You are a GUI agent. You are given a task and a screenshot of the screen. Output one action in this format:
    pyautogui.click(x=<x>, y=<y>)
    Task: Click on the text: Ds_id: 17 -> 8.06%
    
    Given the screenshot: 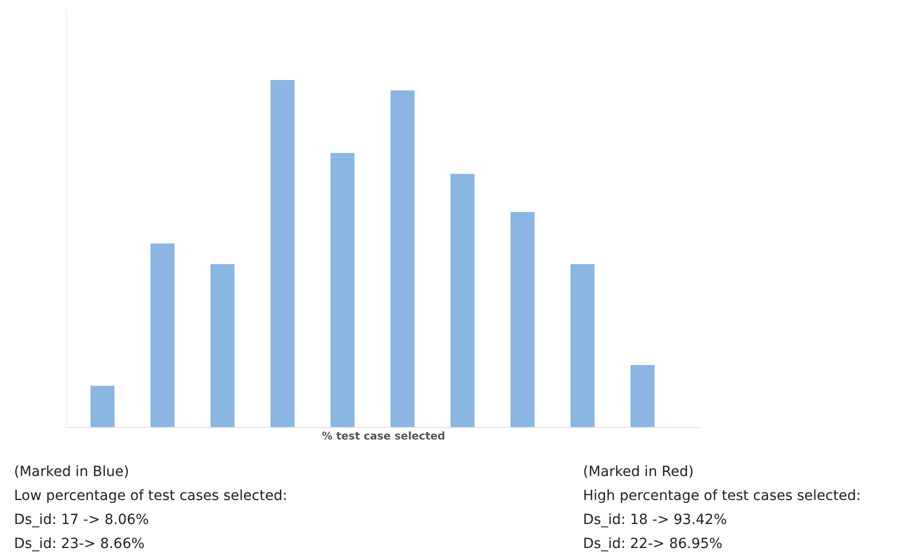 What is the action you would take?
    pyautogui.click(x=82, y=520)
    